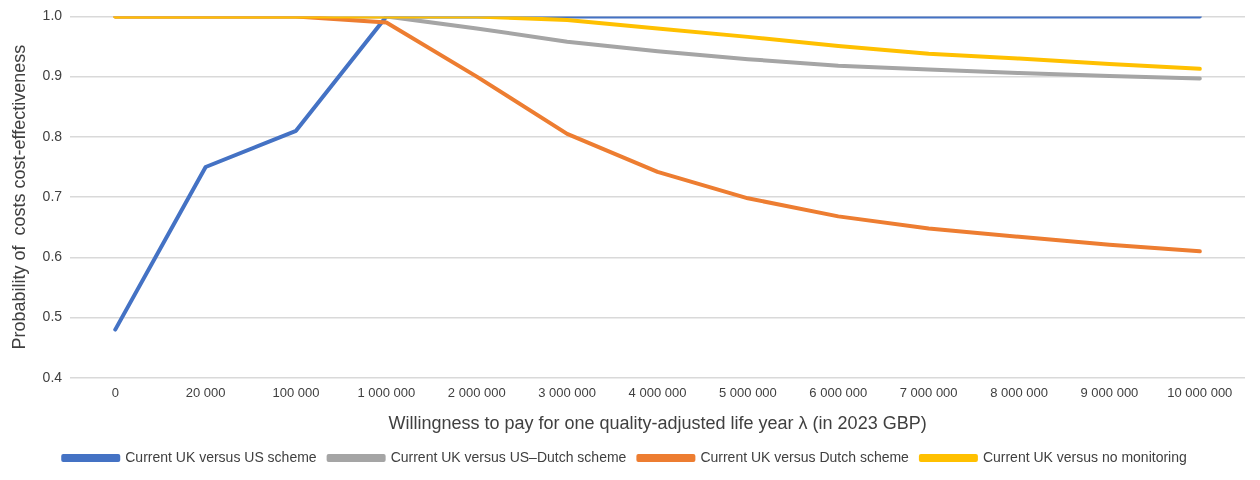 The width and height of the screenshot is (1260, 480). Describe the element at coordinates (205, 393) in the screenshot. I see `x-tick-label: 20 000` at that location.